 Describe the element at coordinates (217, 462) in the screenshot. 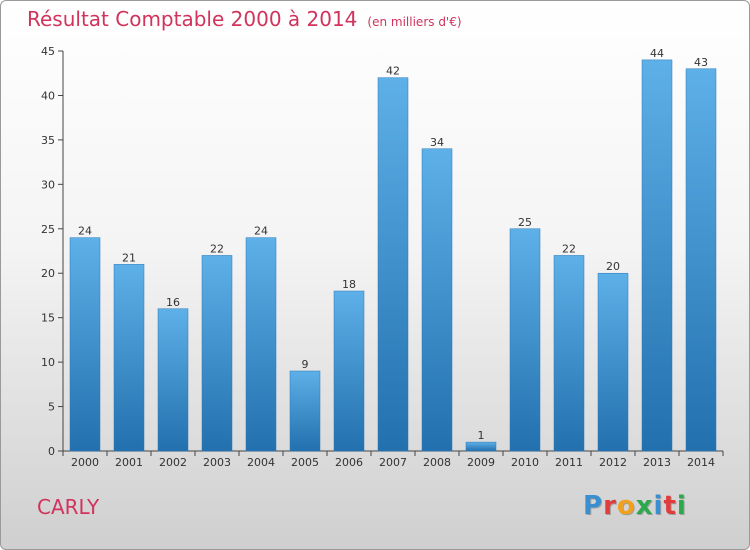

I see `x-tick-label-2003: 2003` at that location.